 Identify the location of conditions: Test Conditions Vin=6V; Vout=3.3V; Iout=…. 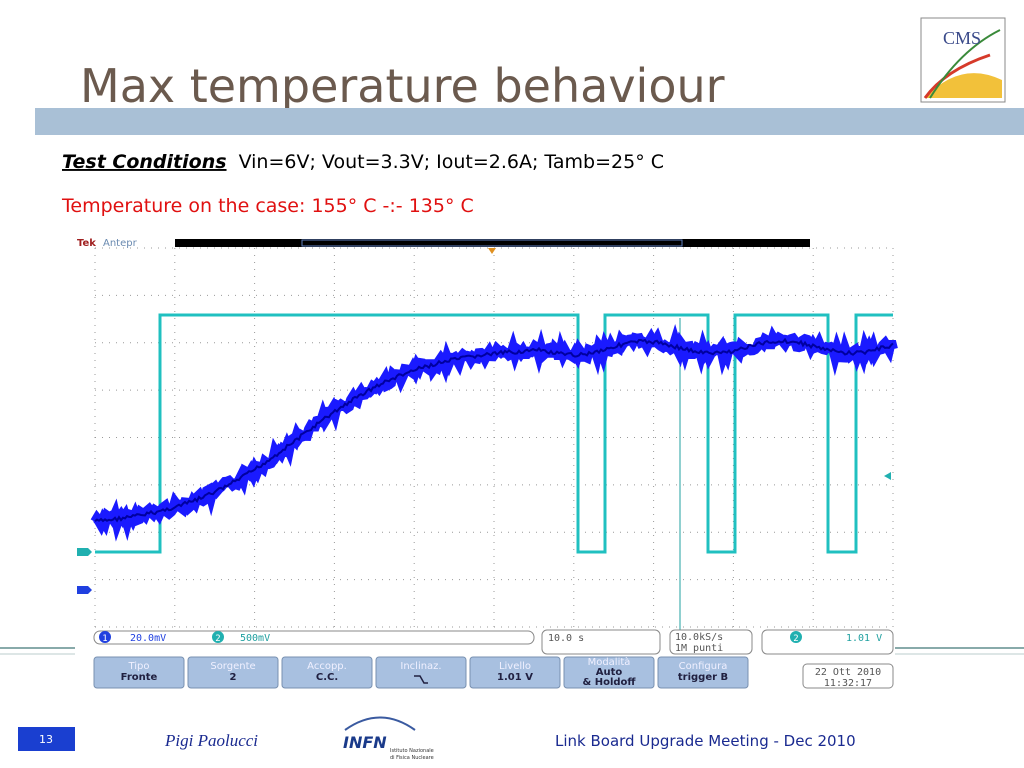
(363, 162).